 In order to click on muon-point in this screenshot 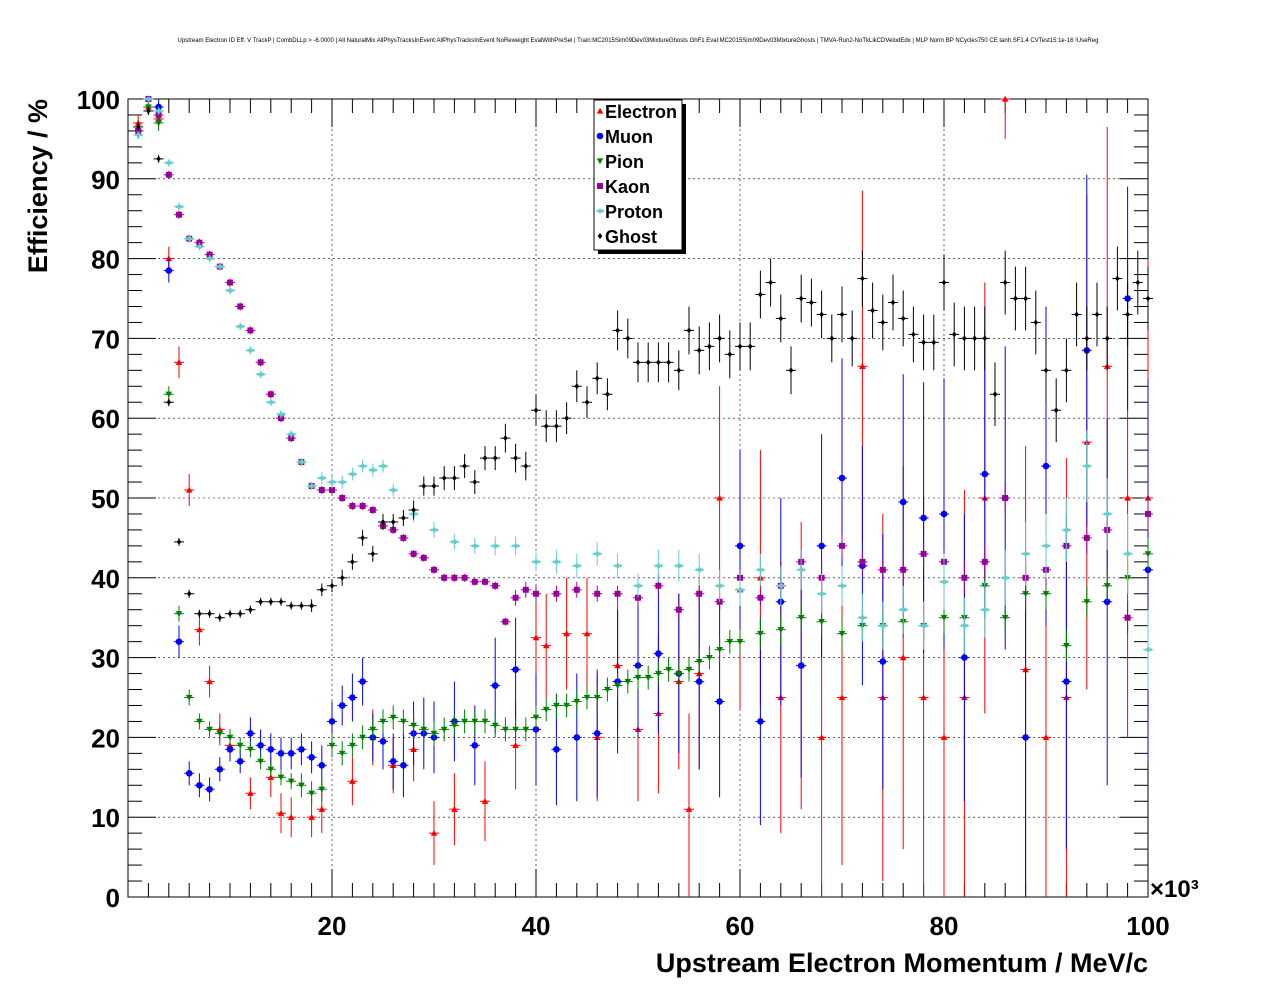, I will do `click(270, 749)`.